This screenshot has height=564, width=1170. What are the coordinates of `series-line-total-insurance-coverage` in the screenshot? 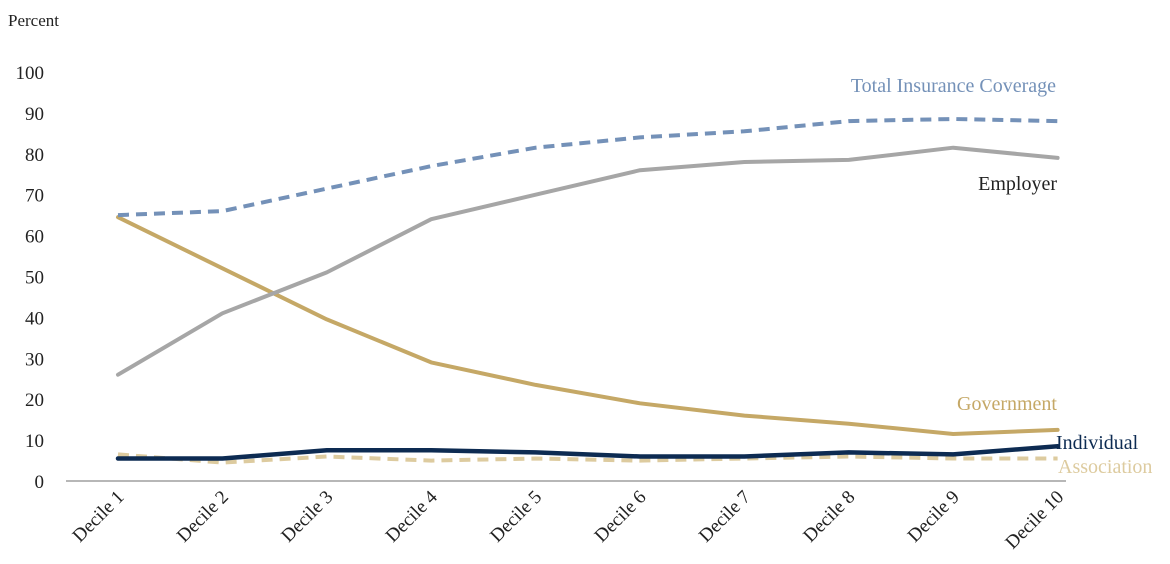 It's located at (587, 167).